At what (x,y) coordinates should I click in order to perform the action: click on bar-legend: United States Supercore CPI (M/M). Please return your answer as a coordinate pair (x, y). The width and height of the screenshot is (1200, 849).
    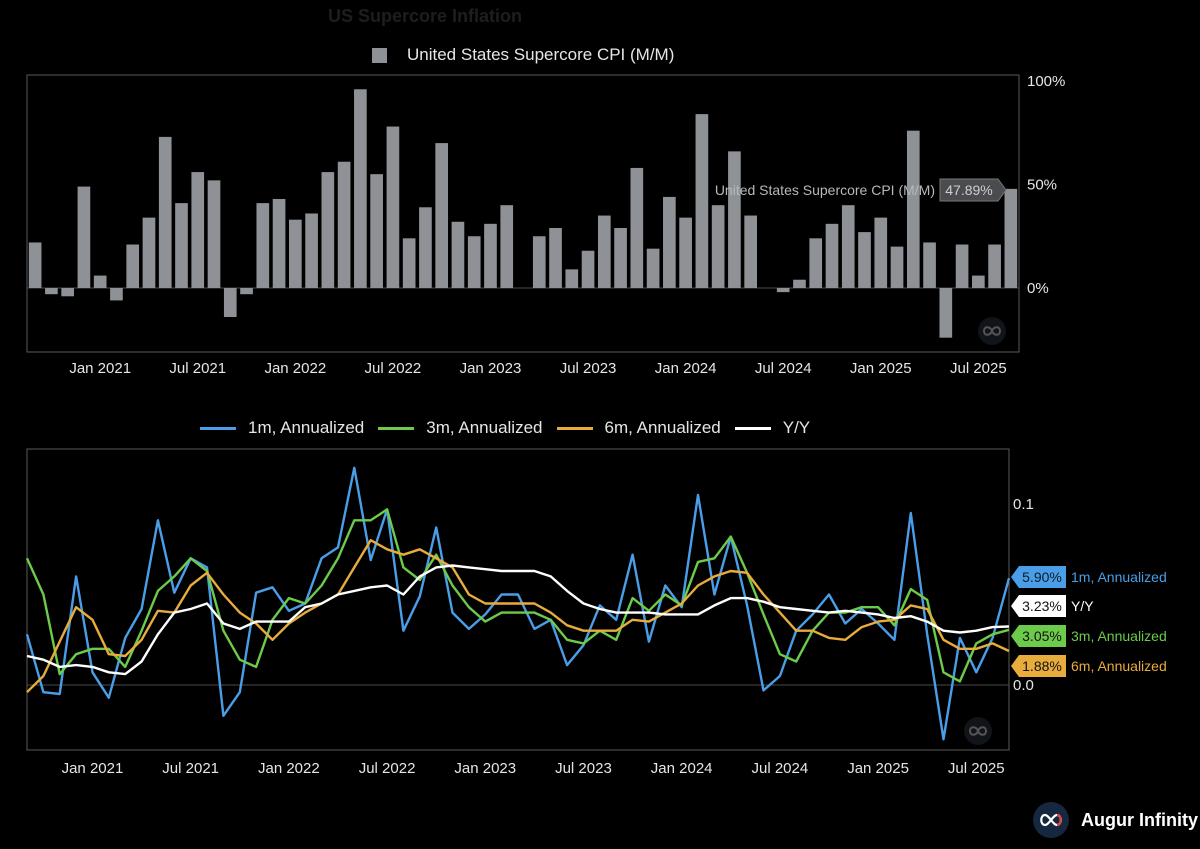
    Looking at the image, I should click on (523, 55).